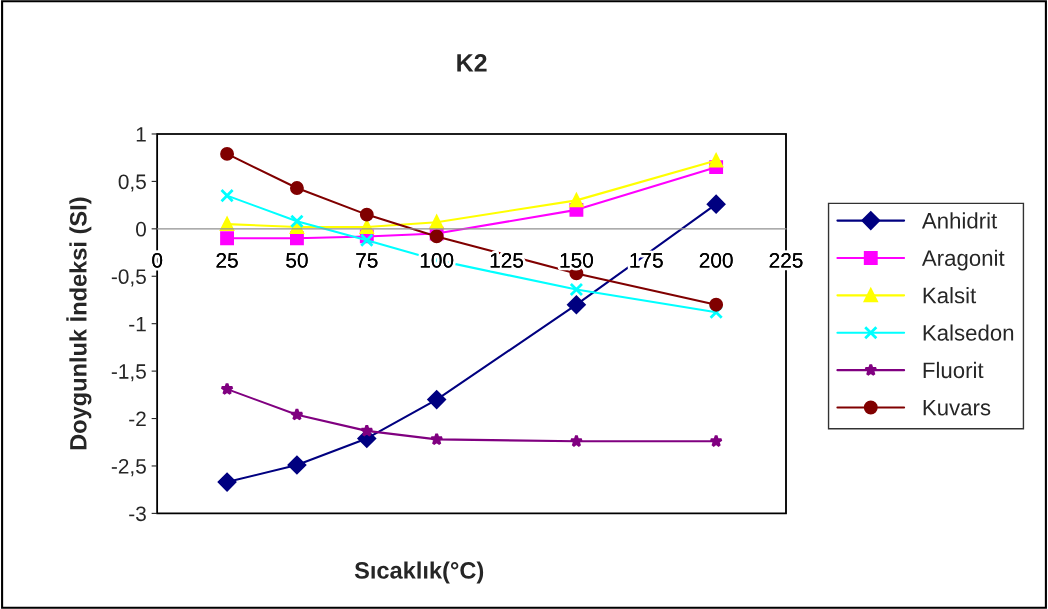 This screenshot has height=609, width=1048. Describe the element at coordinates (297, 260) in the screenshot. I see `x-tick-label: 50` at that location.